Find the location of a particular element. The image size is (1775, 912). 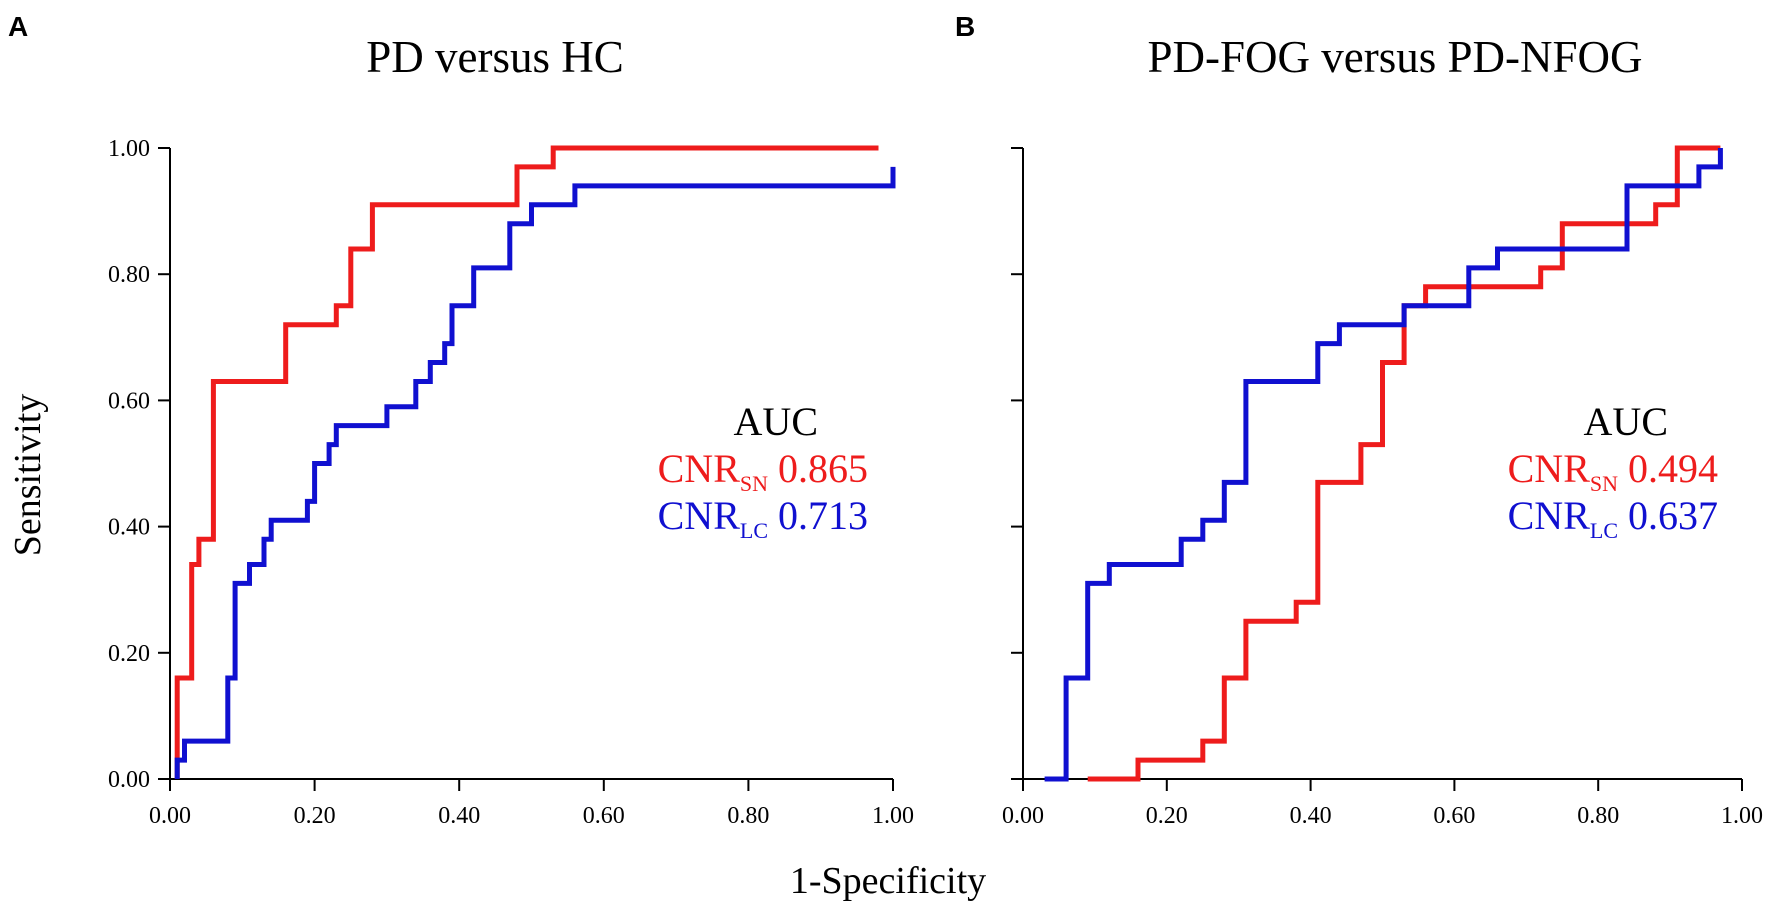

panel-b-title: PD-FOG versus PD-NFOG is located at coordinates (1394, 57).